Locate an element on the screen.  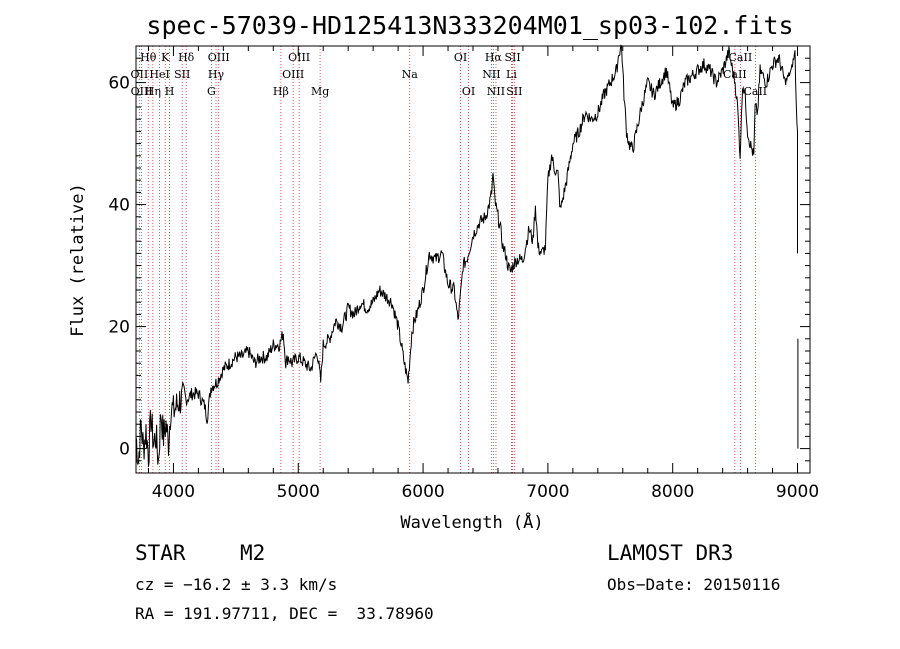
x-tick-label: 6000 is located at coordinates (422, 492).